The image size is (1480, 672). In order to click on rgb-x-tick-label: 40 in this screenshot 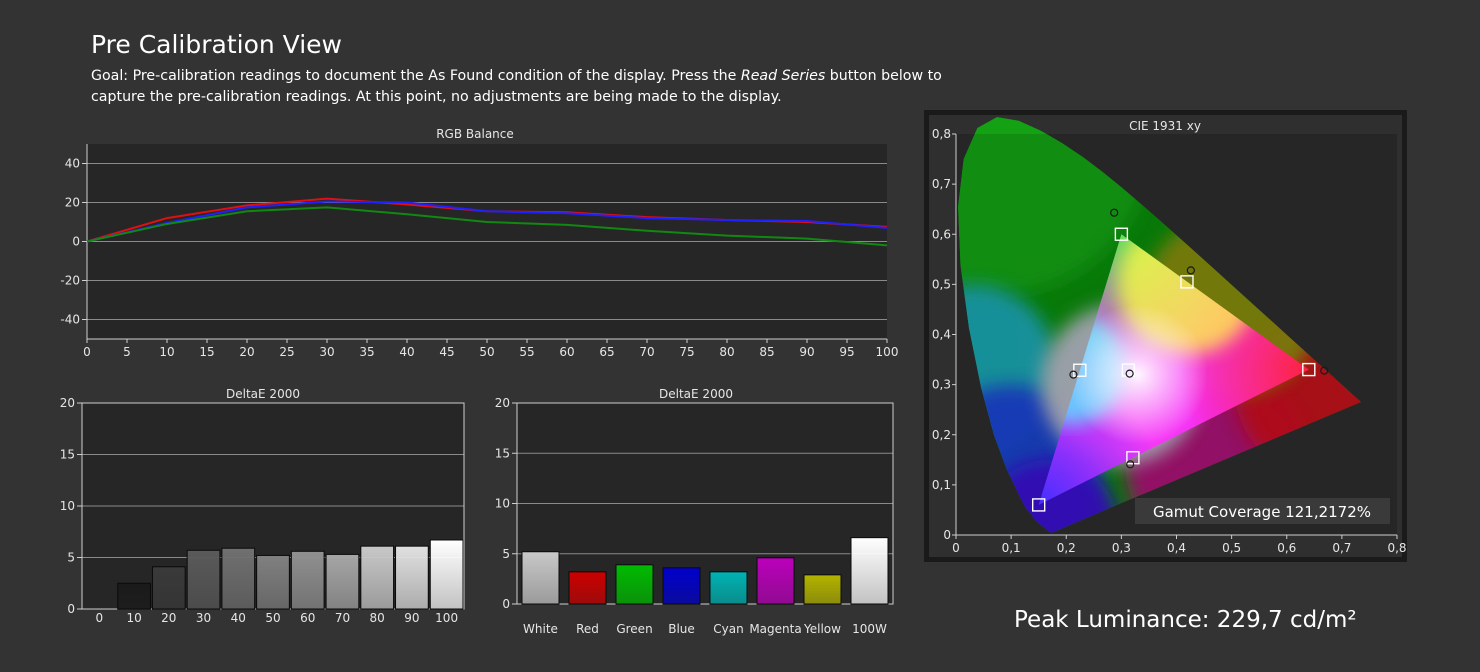, I will do `click(406, 352)`.